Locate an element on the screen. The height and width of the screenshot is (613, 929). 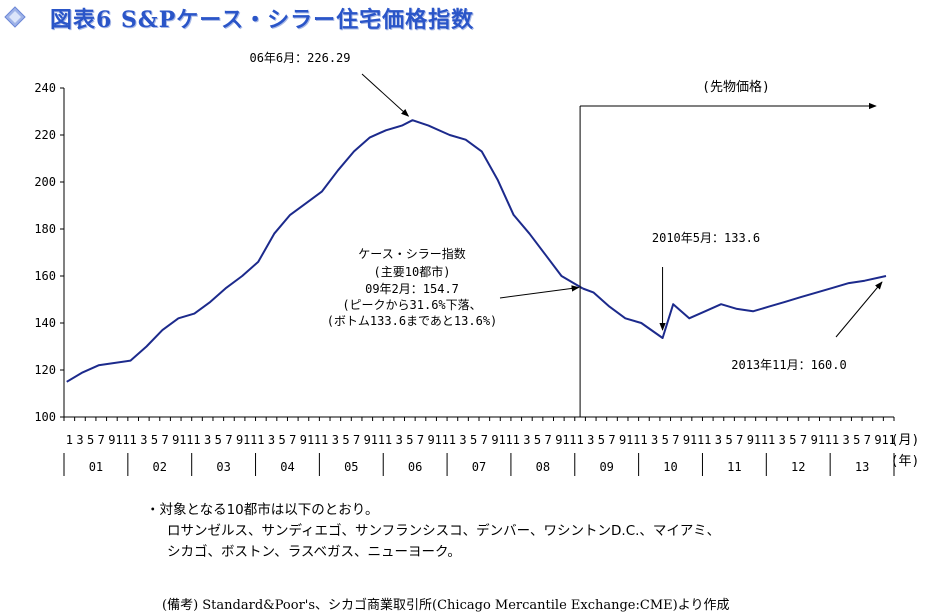
year-label: 10 is located at coordinates (670, 467).